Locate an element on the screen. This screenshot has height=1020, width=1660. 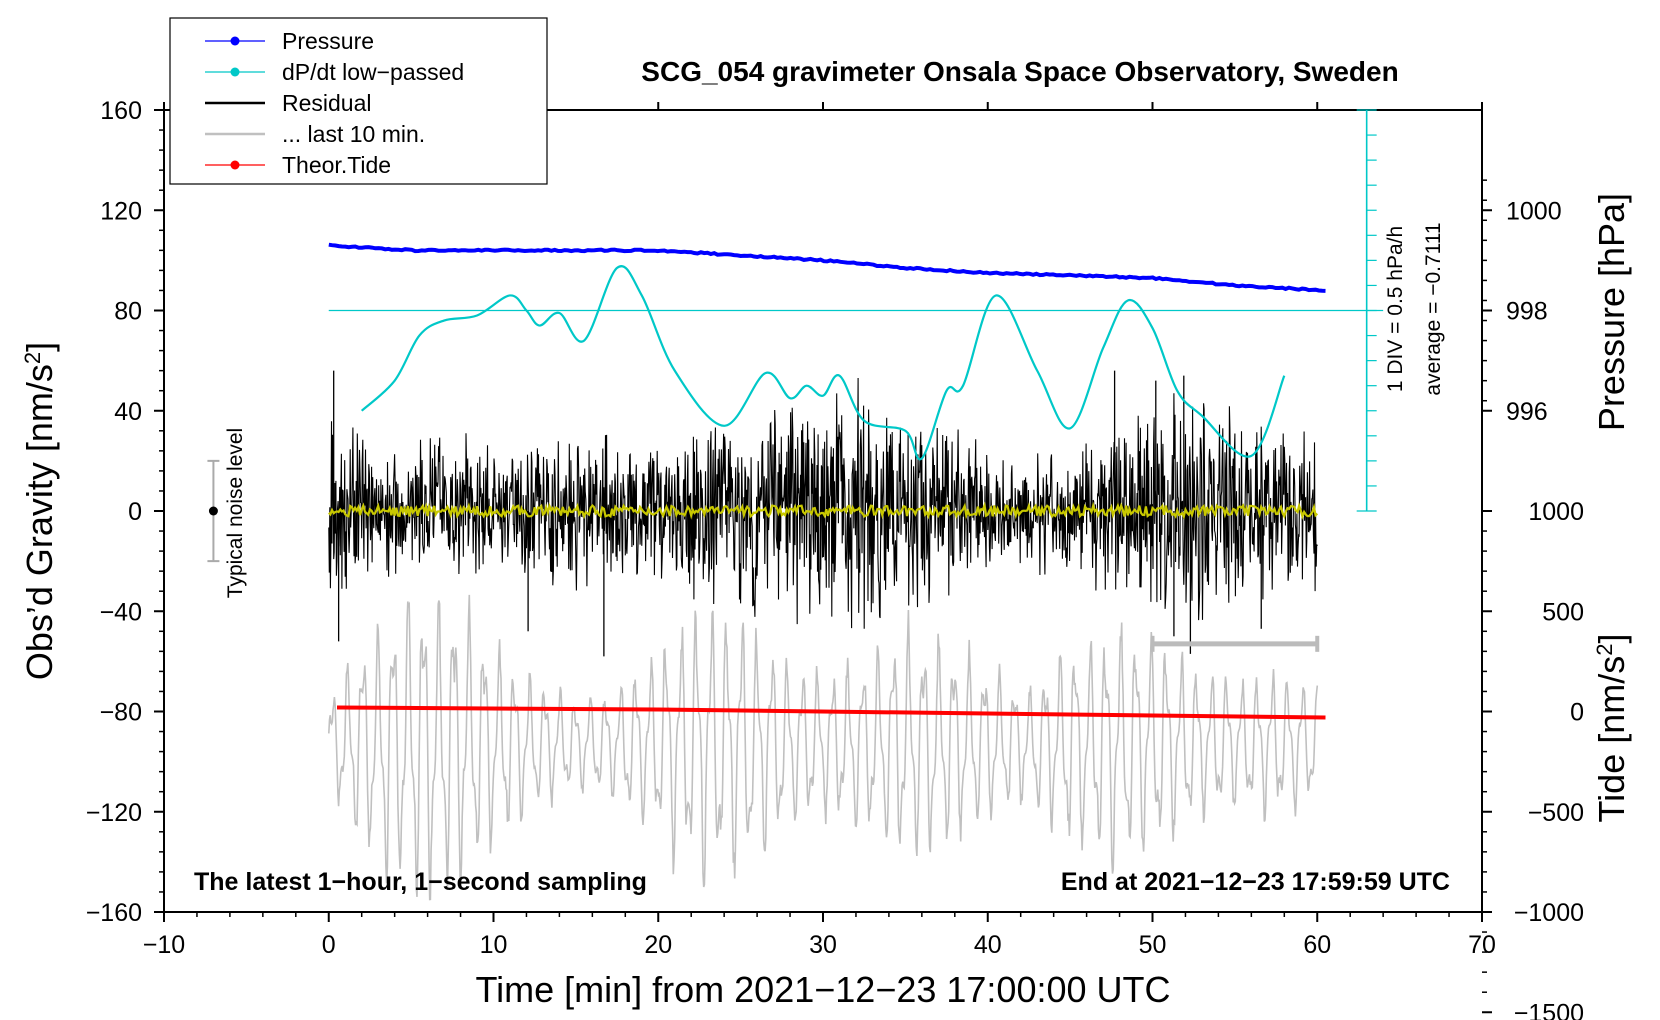
pressure-tick-label: 1000 is located at coordinates (1534, 211).